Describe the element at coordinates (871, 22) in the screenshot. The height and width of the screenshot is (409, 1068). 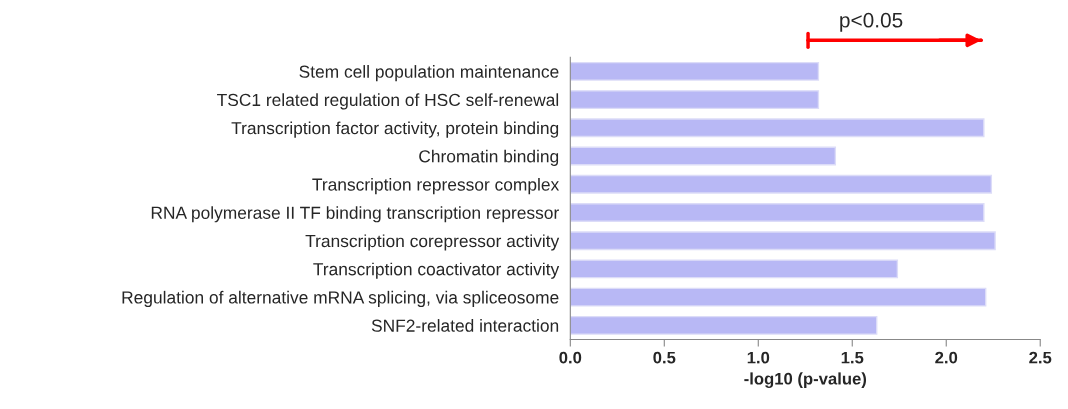
I see `text: p<0.05` at that location.